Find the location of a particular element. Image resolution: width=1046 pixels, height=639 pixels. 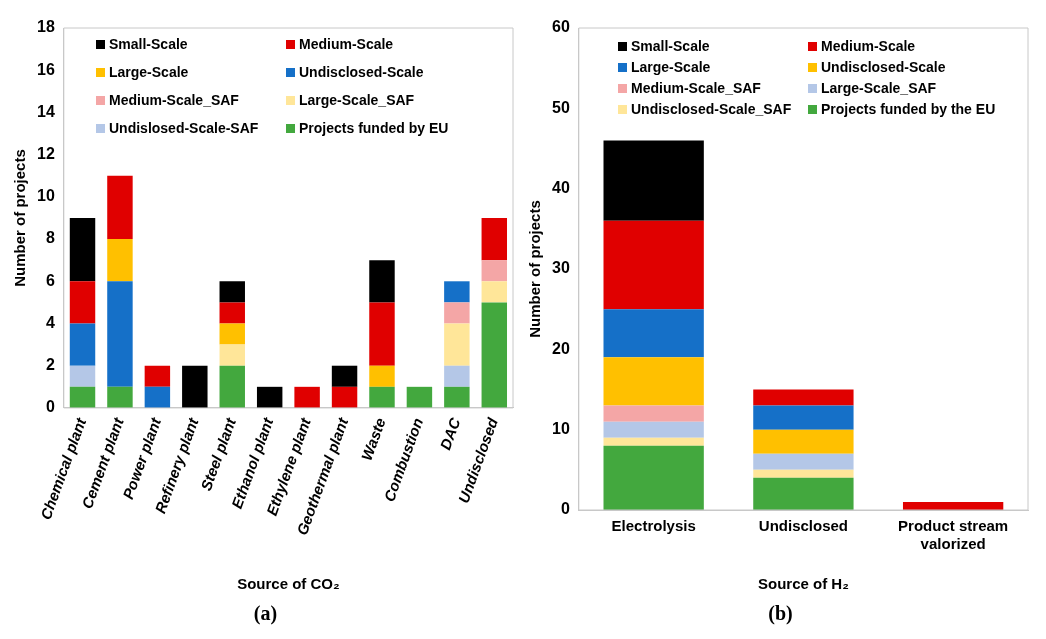

y-tick-label: 4 is located at coordinates (50, 322).